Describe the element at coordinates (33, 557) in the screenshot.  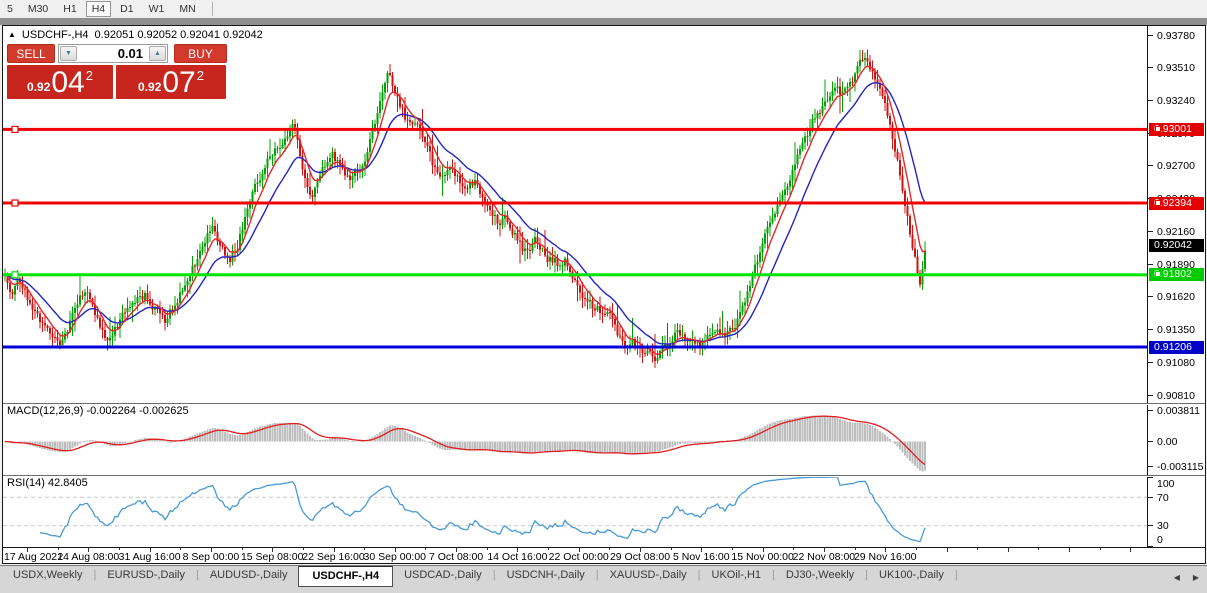
I see `time-axis-label: 17 Aug 2021` at that location.